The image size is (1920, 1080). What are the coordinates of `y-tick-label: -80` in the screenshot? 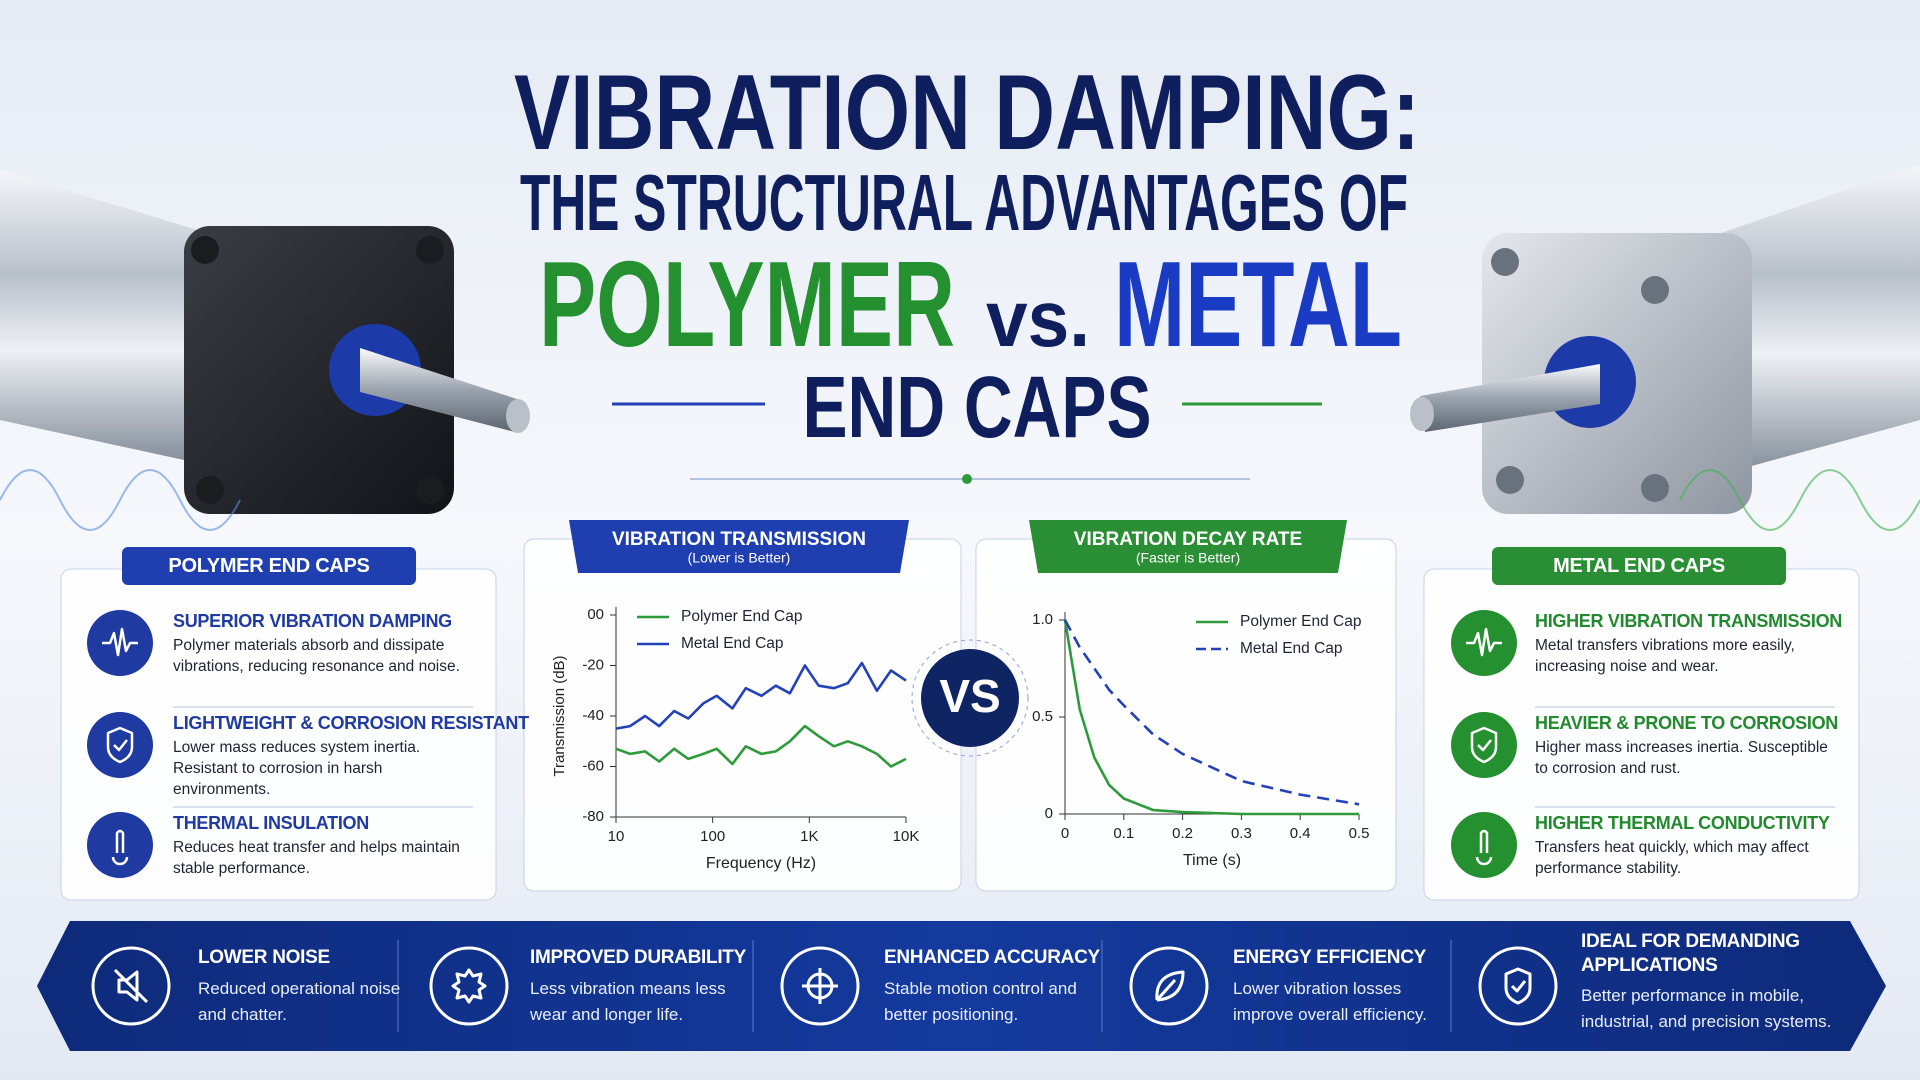 It's located at (593, 816).